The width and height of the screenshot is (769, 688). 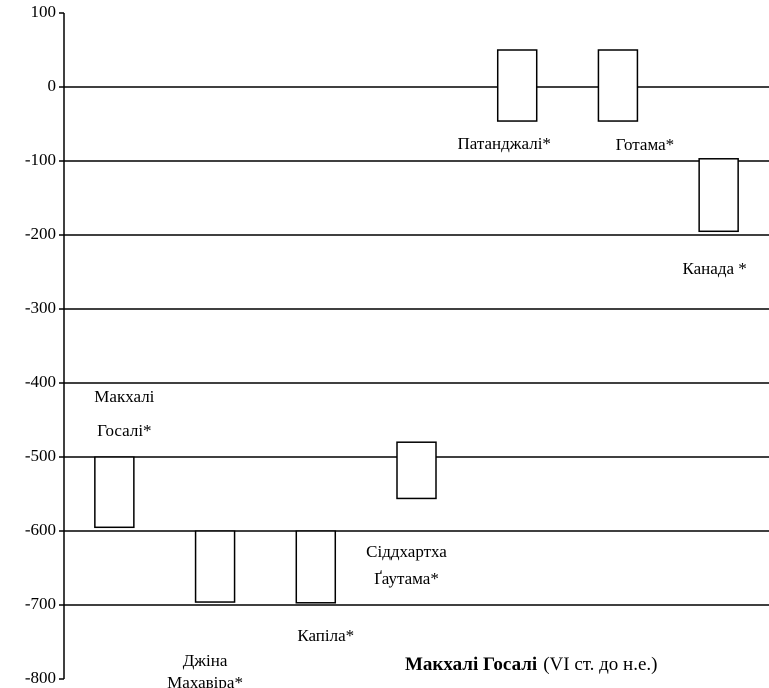 I want to click on y-tick-label: -300, so click(x=40, y=307).